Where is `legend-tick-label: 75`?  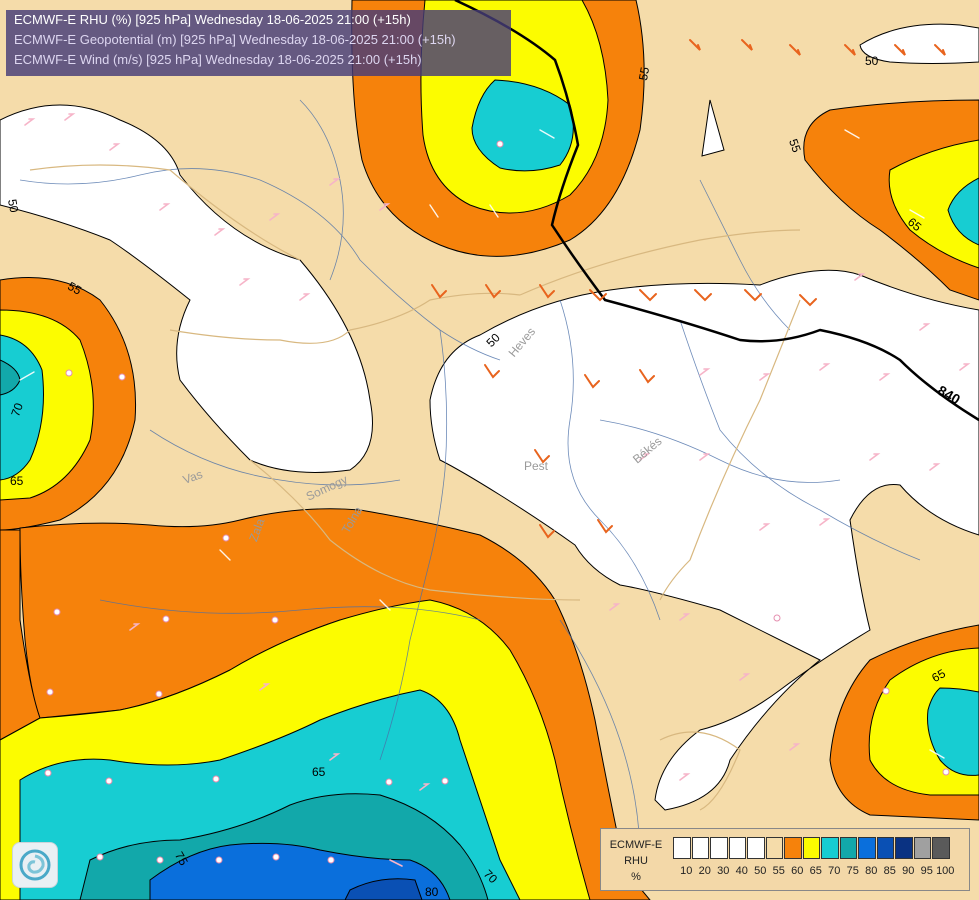
legend-tick-label: 75 is located at coordinates (852, 871).